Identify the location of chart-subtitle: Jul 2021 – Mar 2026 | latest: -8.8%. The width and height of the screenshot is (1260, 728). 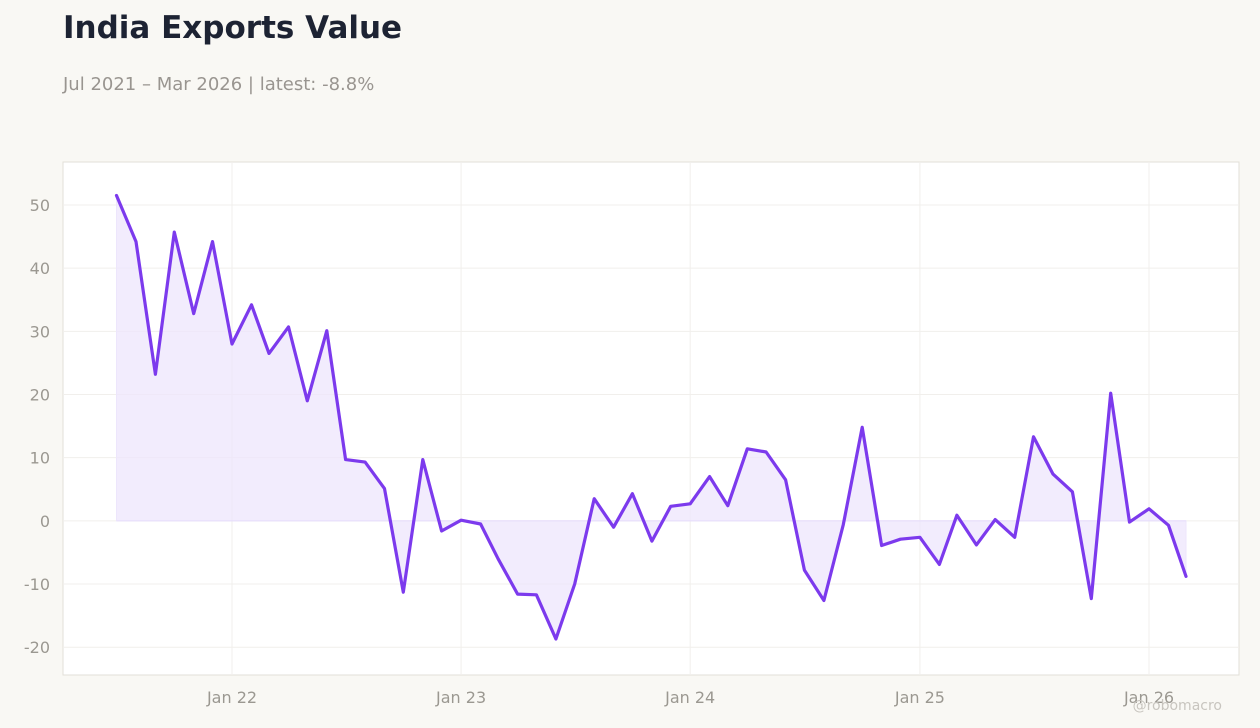
(219, 84).